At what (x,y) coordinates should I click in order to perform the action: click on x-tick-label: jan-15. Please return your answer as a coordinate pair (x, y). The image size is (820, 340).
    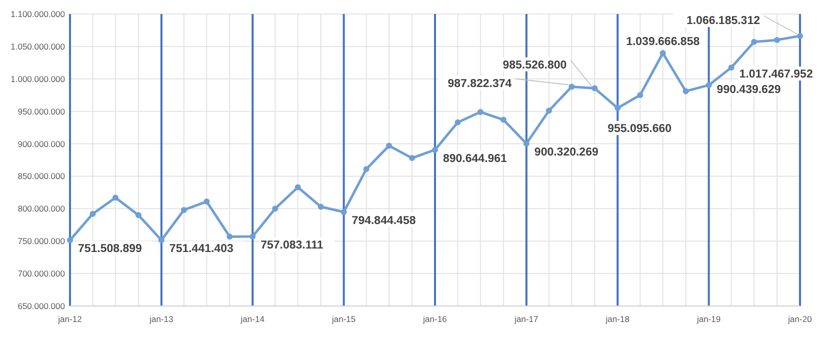
    Looking at the image, I should click on (343, 319).